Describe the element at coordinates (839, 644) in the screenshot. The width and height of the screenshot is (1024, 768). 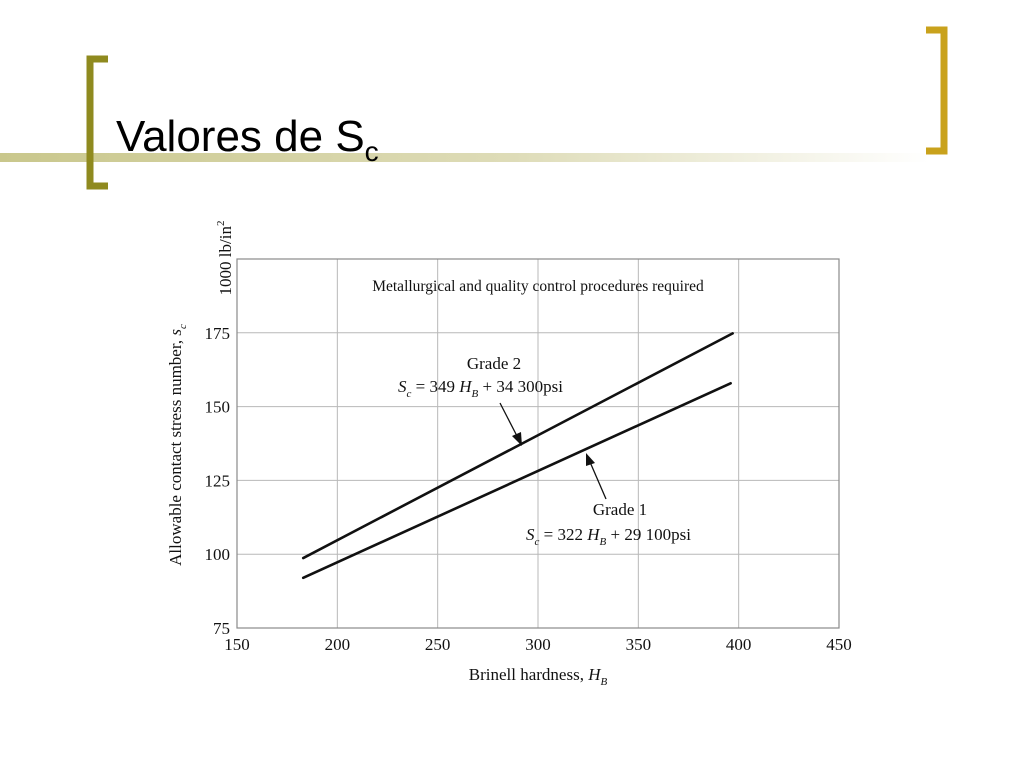
I see `x-tick-label: 450` at that location.